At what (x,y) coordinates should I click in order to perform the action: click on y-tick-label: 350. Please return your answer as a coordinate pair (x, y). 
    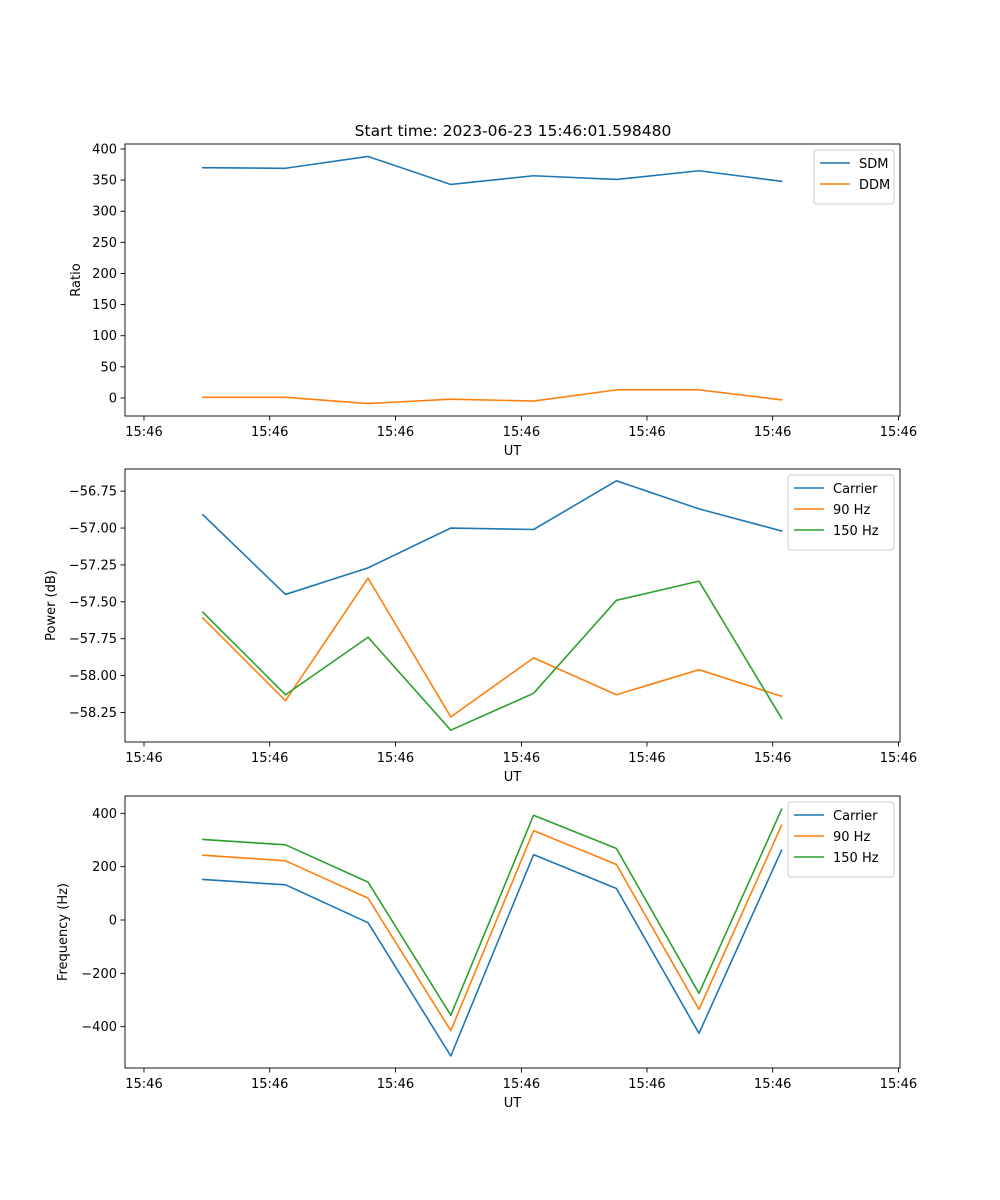
    Looking at the image, I should click on (104, 181).